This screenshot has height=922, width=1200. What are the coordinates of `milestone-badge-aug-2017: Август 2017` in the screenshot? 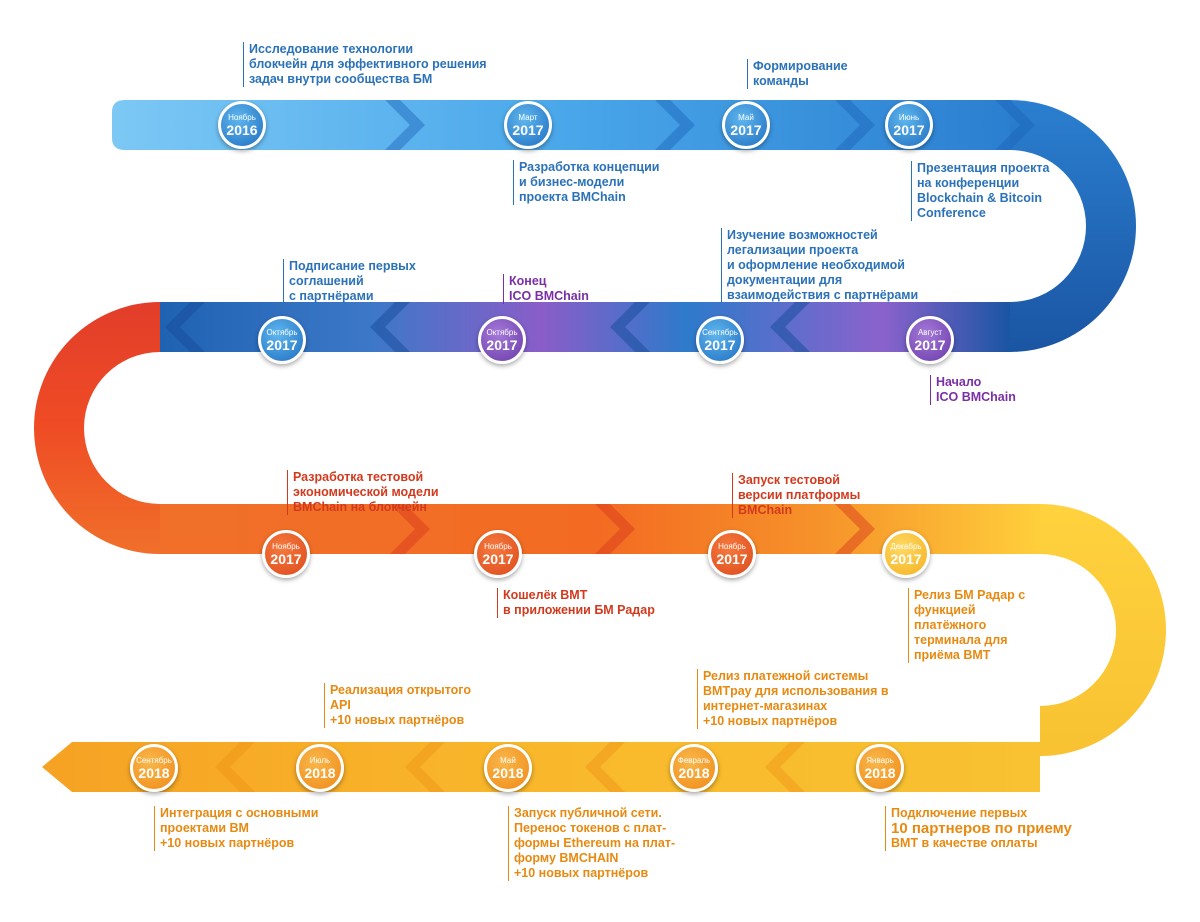 It's located at (930, 340).